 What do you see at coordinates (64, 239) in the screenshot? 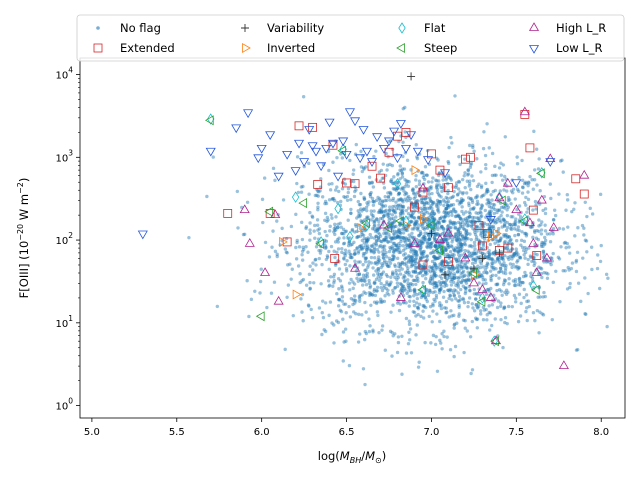
I see `y-tick-label: 10²` at bounding box center [64, 239].